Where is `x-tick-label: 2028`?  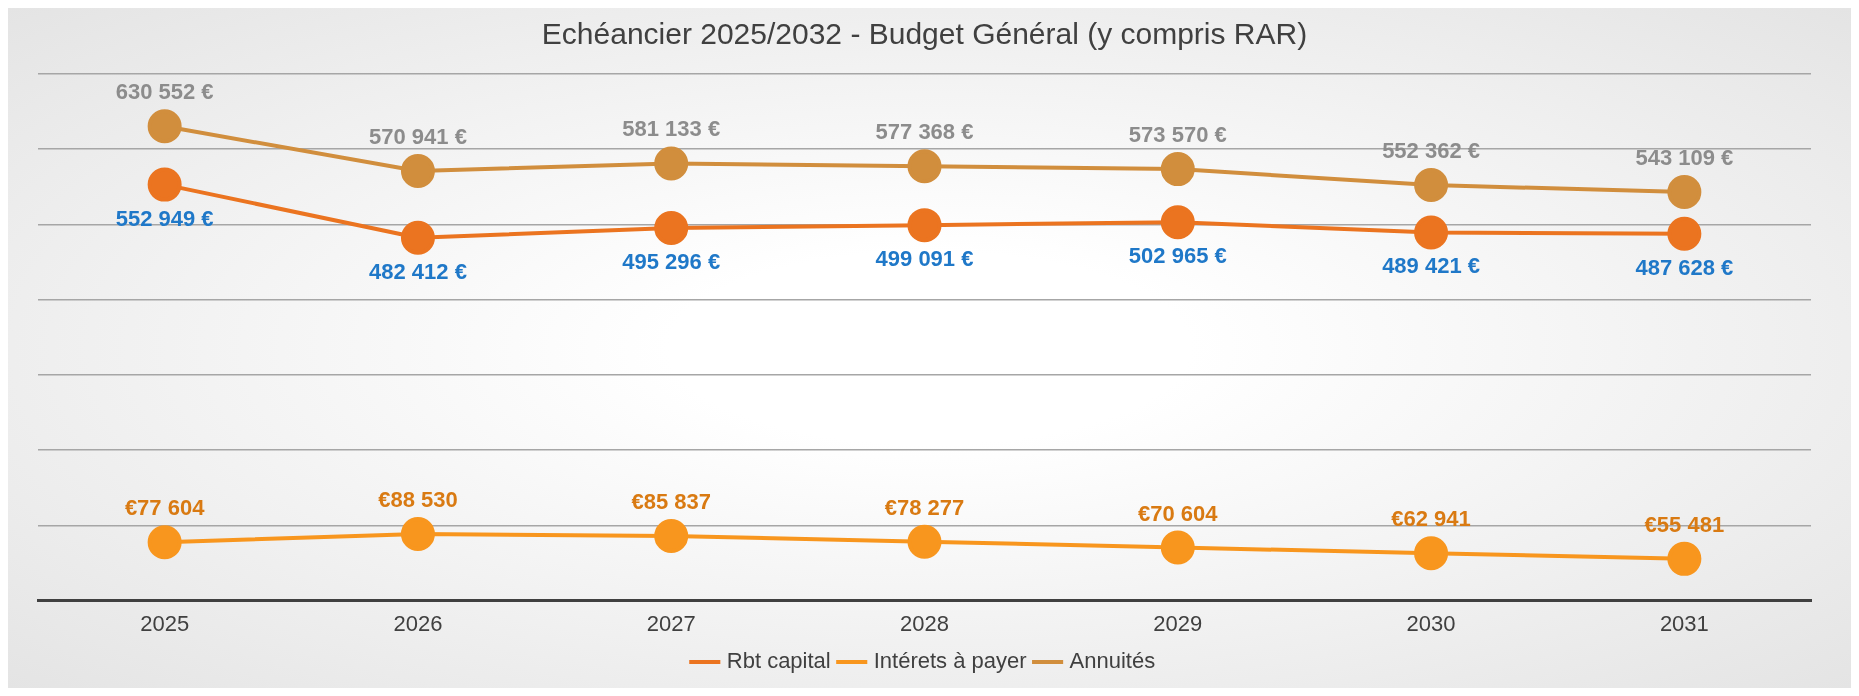
x-tick-label: 2028 is located at coordinates (924, 623).